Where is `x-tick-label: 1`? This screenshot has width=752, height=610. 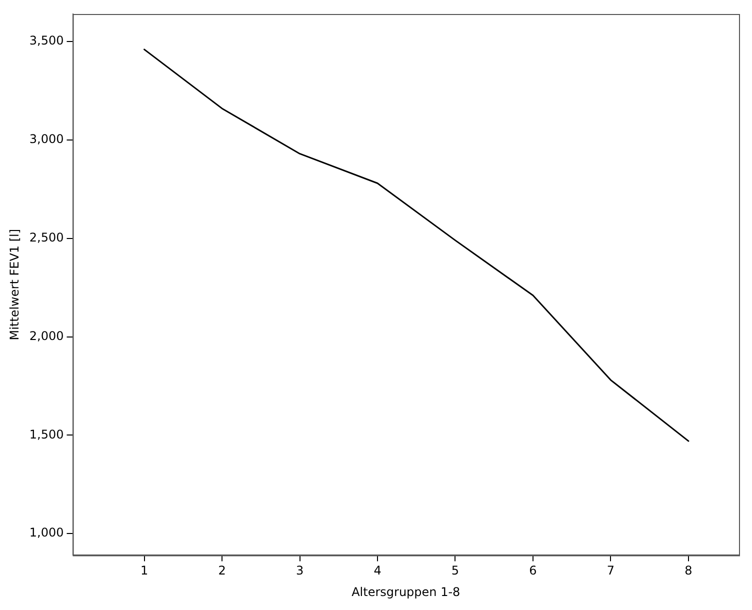
x-tick-label: 1 is located at coordinates (144, 571).